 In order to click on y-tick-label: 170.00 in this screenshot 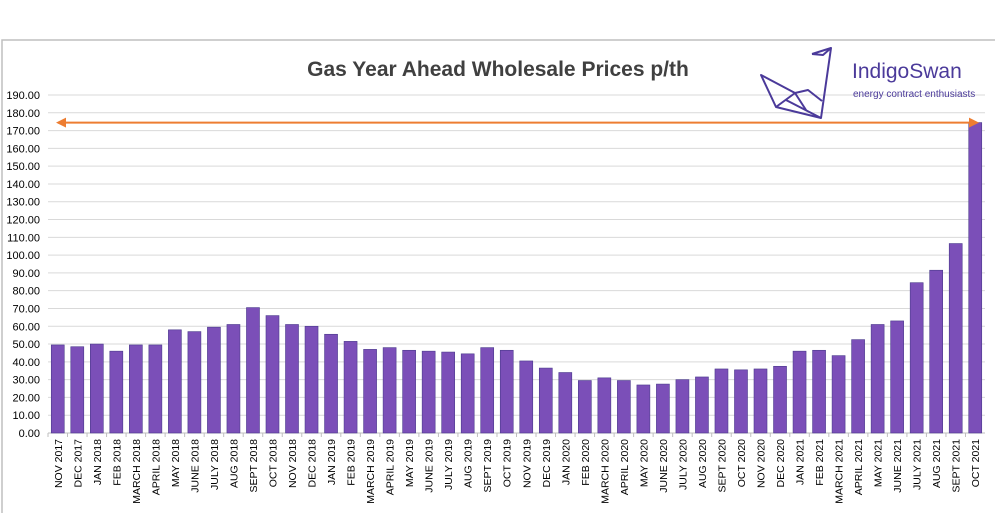, I will do `click(23, 132)`.